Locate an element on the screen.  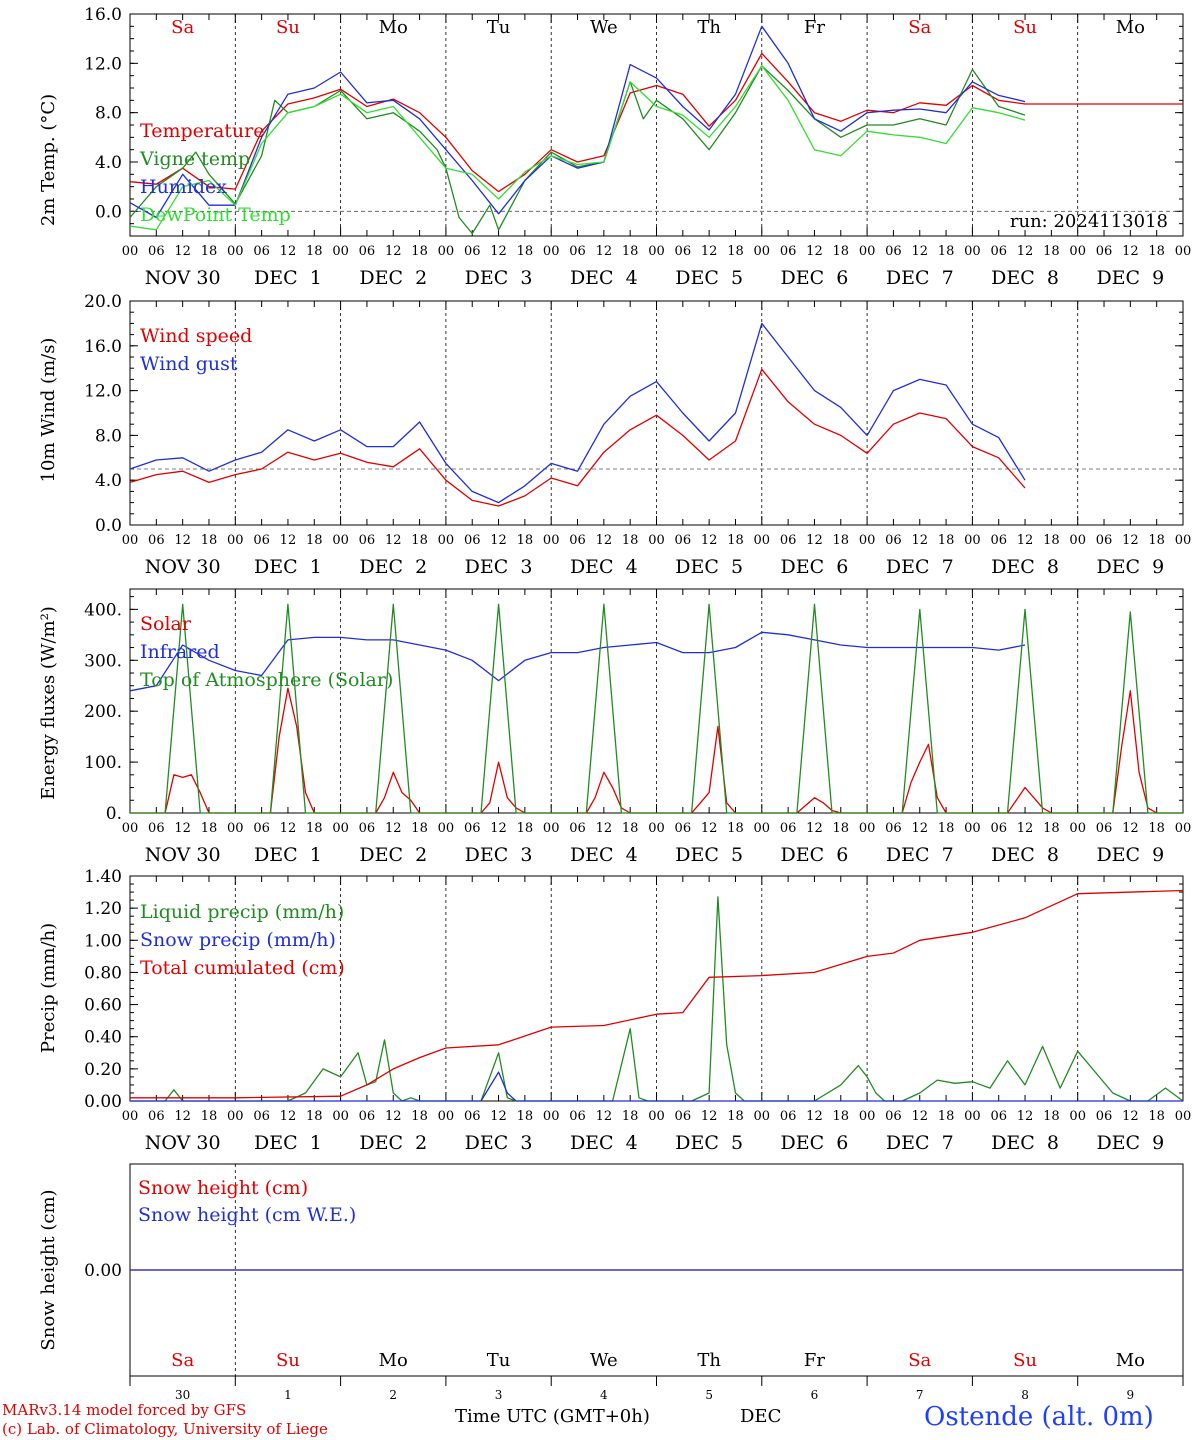
day-name-label: Tu is located at coordinates (499, 27).